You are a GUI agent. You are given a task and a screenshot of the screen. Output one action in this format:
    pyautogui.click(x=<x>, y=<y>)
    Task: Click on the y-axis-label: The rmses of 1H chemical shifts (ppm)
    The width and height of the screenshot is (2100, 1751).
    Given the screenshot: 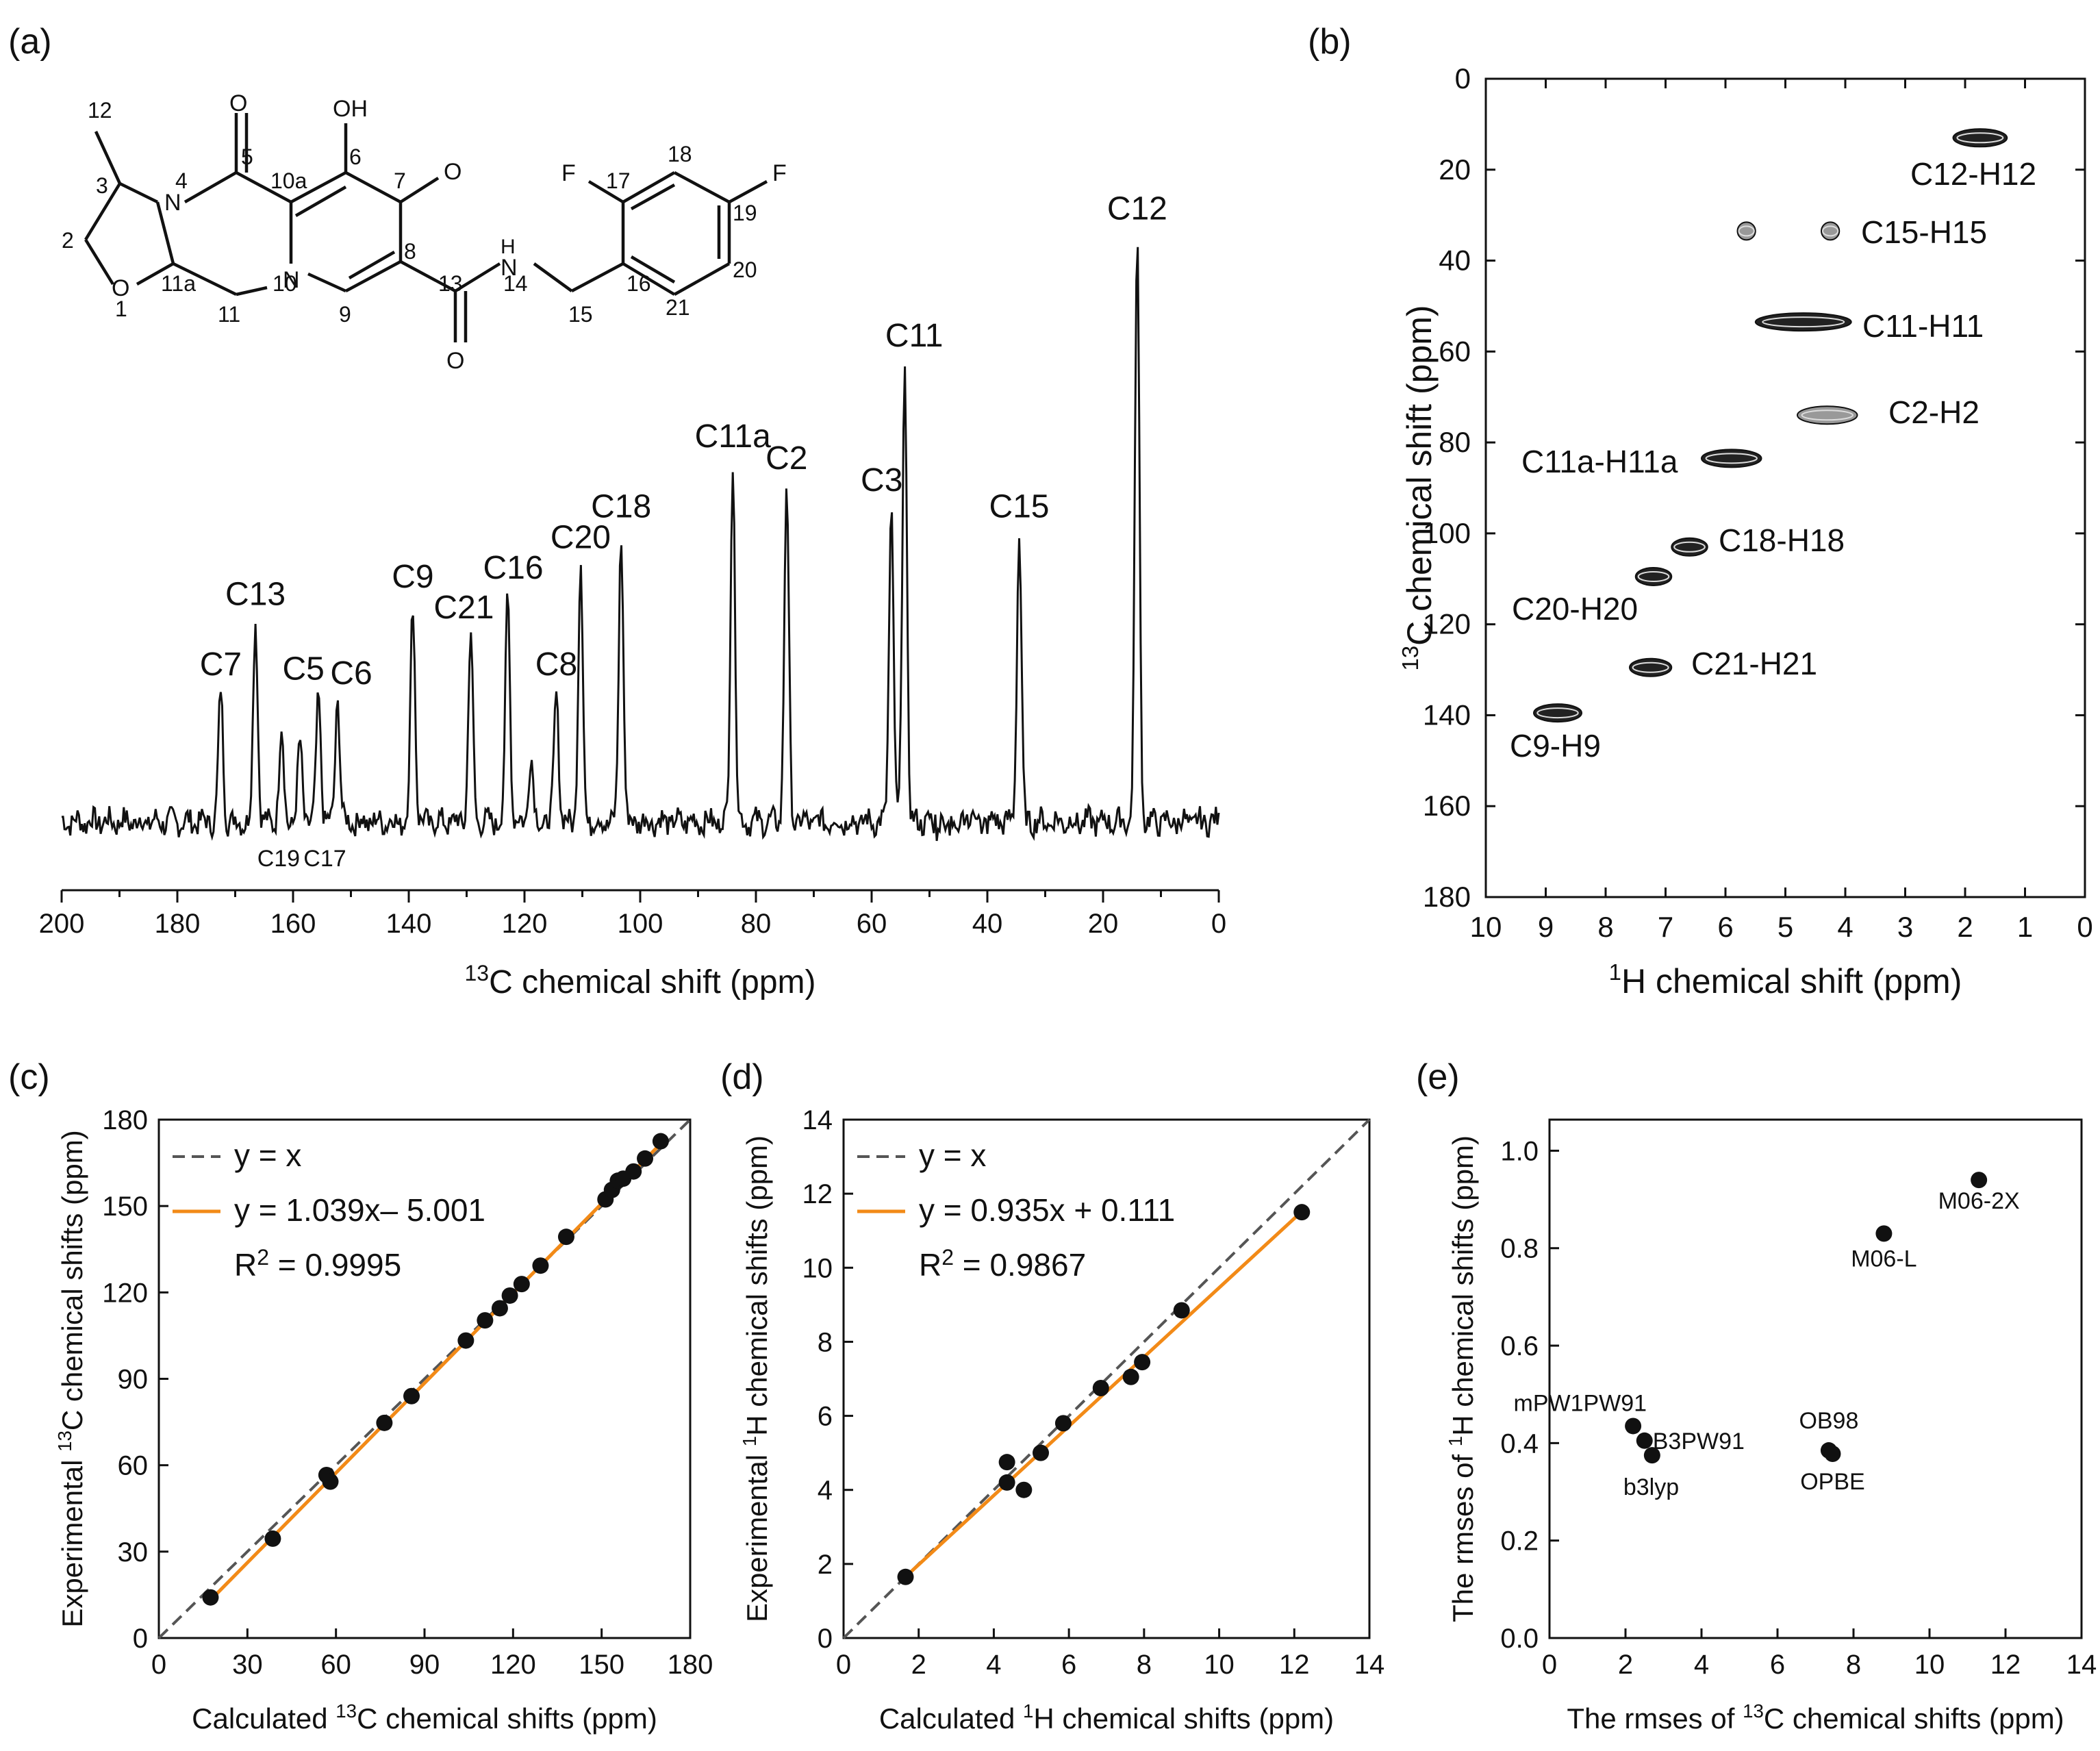 What is the action you would take?
    pyautogui.click(x=1462, y=1379)
    